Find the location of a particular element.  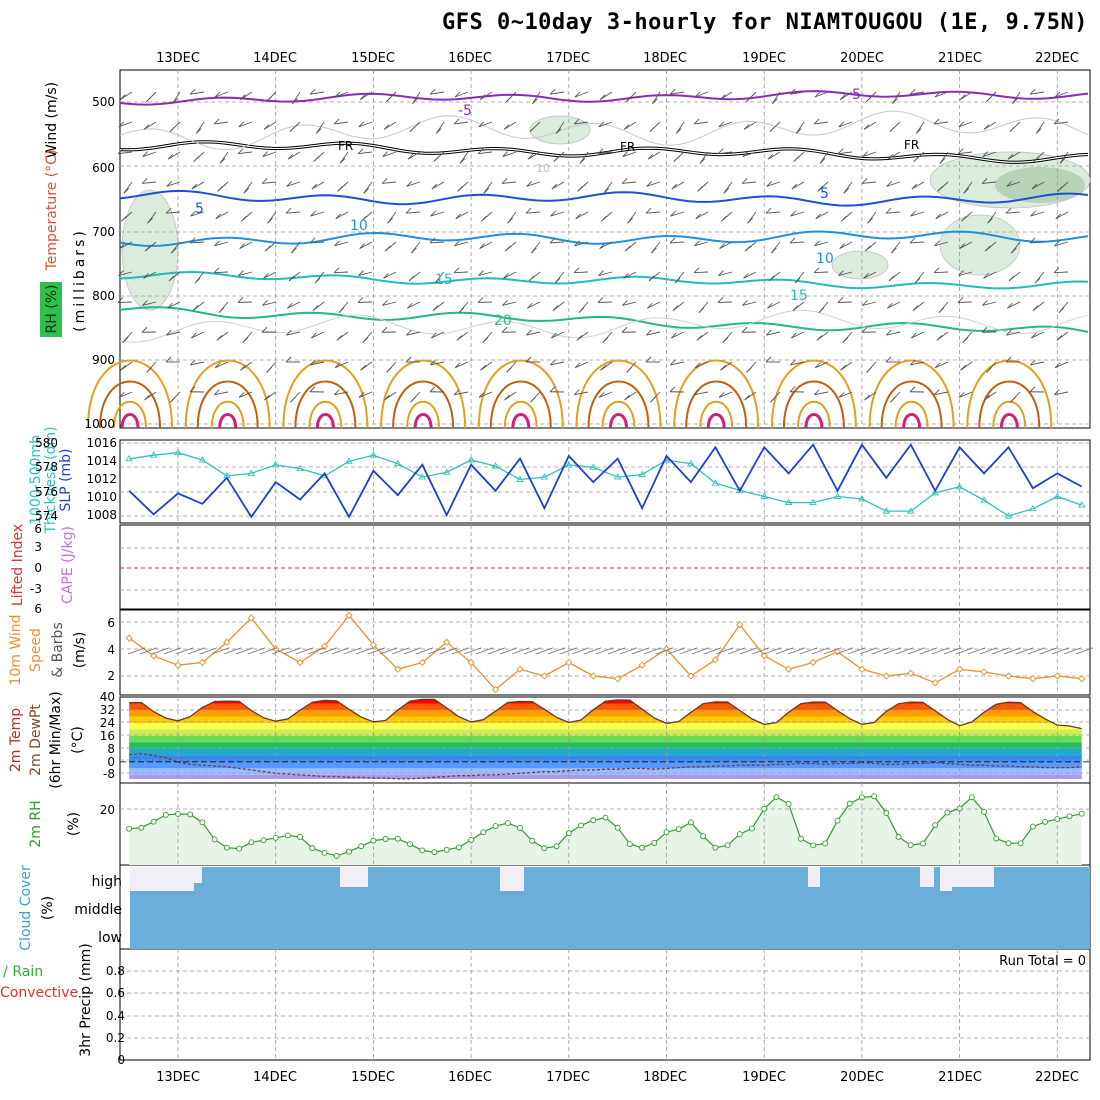

ylabel-precip-c: 3hr Precip (mm) is located at coordinates (86, 999).